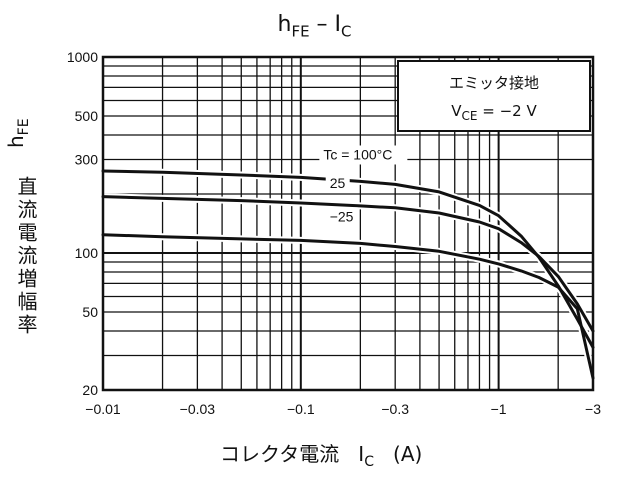 This screenshot has height=498, width=629. What do you see at coordinates (103, 409) in the screenshot?
I see `x-tick-label: −0.01` at bounding box center [103, 409].